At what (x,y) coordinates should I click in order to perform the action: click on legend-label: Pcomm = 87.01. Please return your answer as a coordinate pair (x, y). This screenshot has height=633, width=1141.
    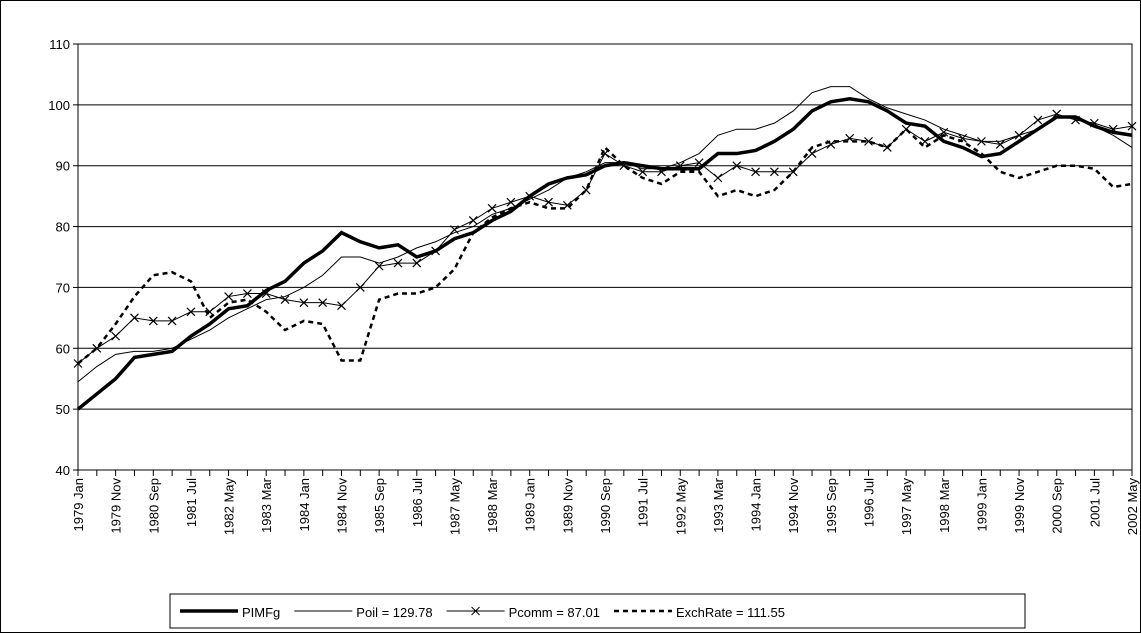
    Looking at the image, I should click on (554, 612).